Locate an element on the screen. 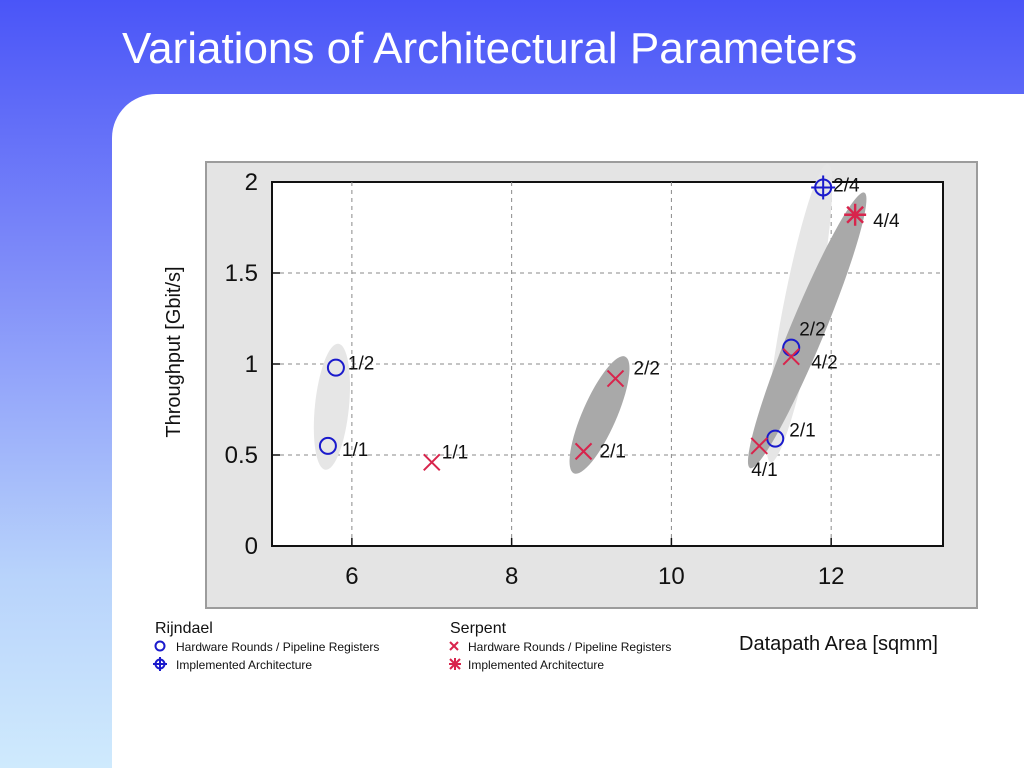 This screenshot has height=768, width=1024. x-tick-label: 6 is located at coordinates (351, 576).